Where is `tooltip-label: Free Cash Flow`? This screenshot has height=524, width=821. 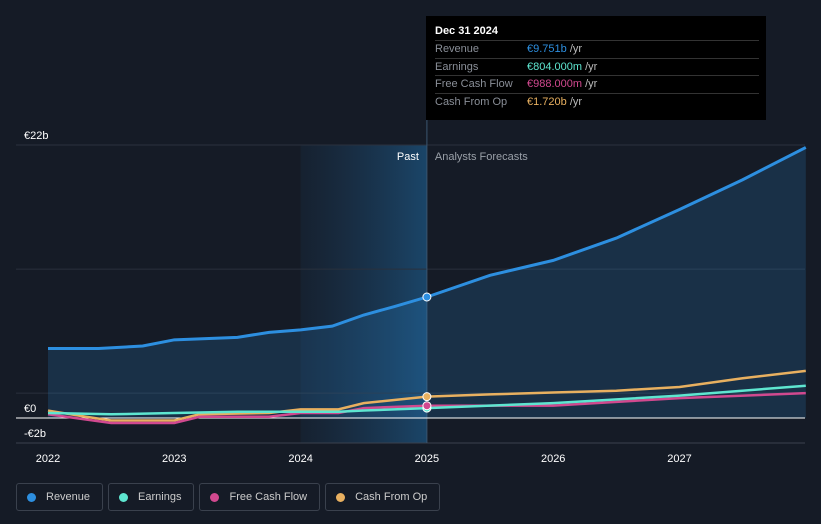 tooltip-label: Free Cash Flow is located at coordinates (474, 84).